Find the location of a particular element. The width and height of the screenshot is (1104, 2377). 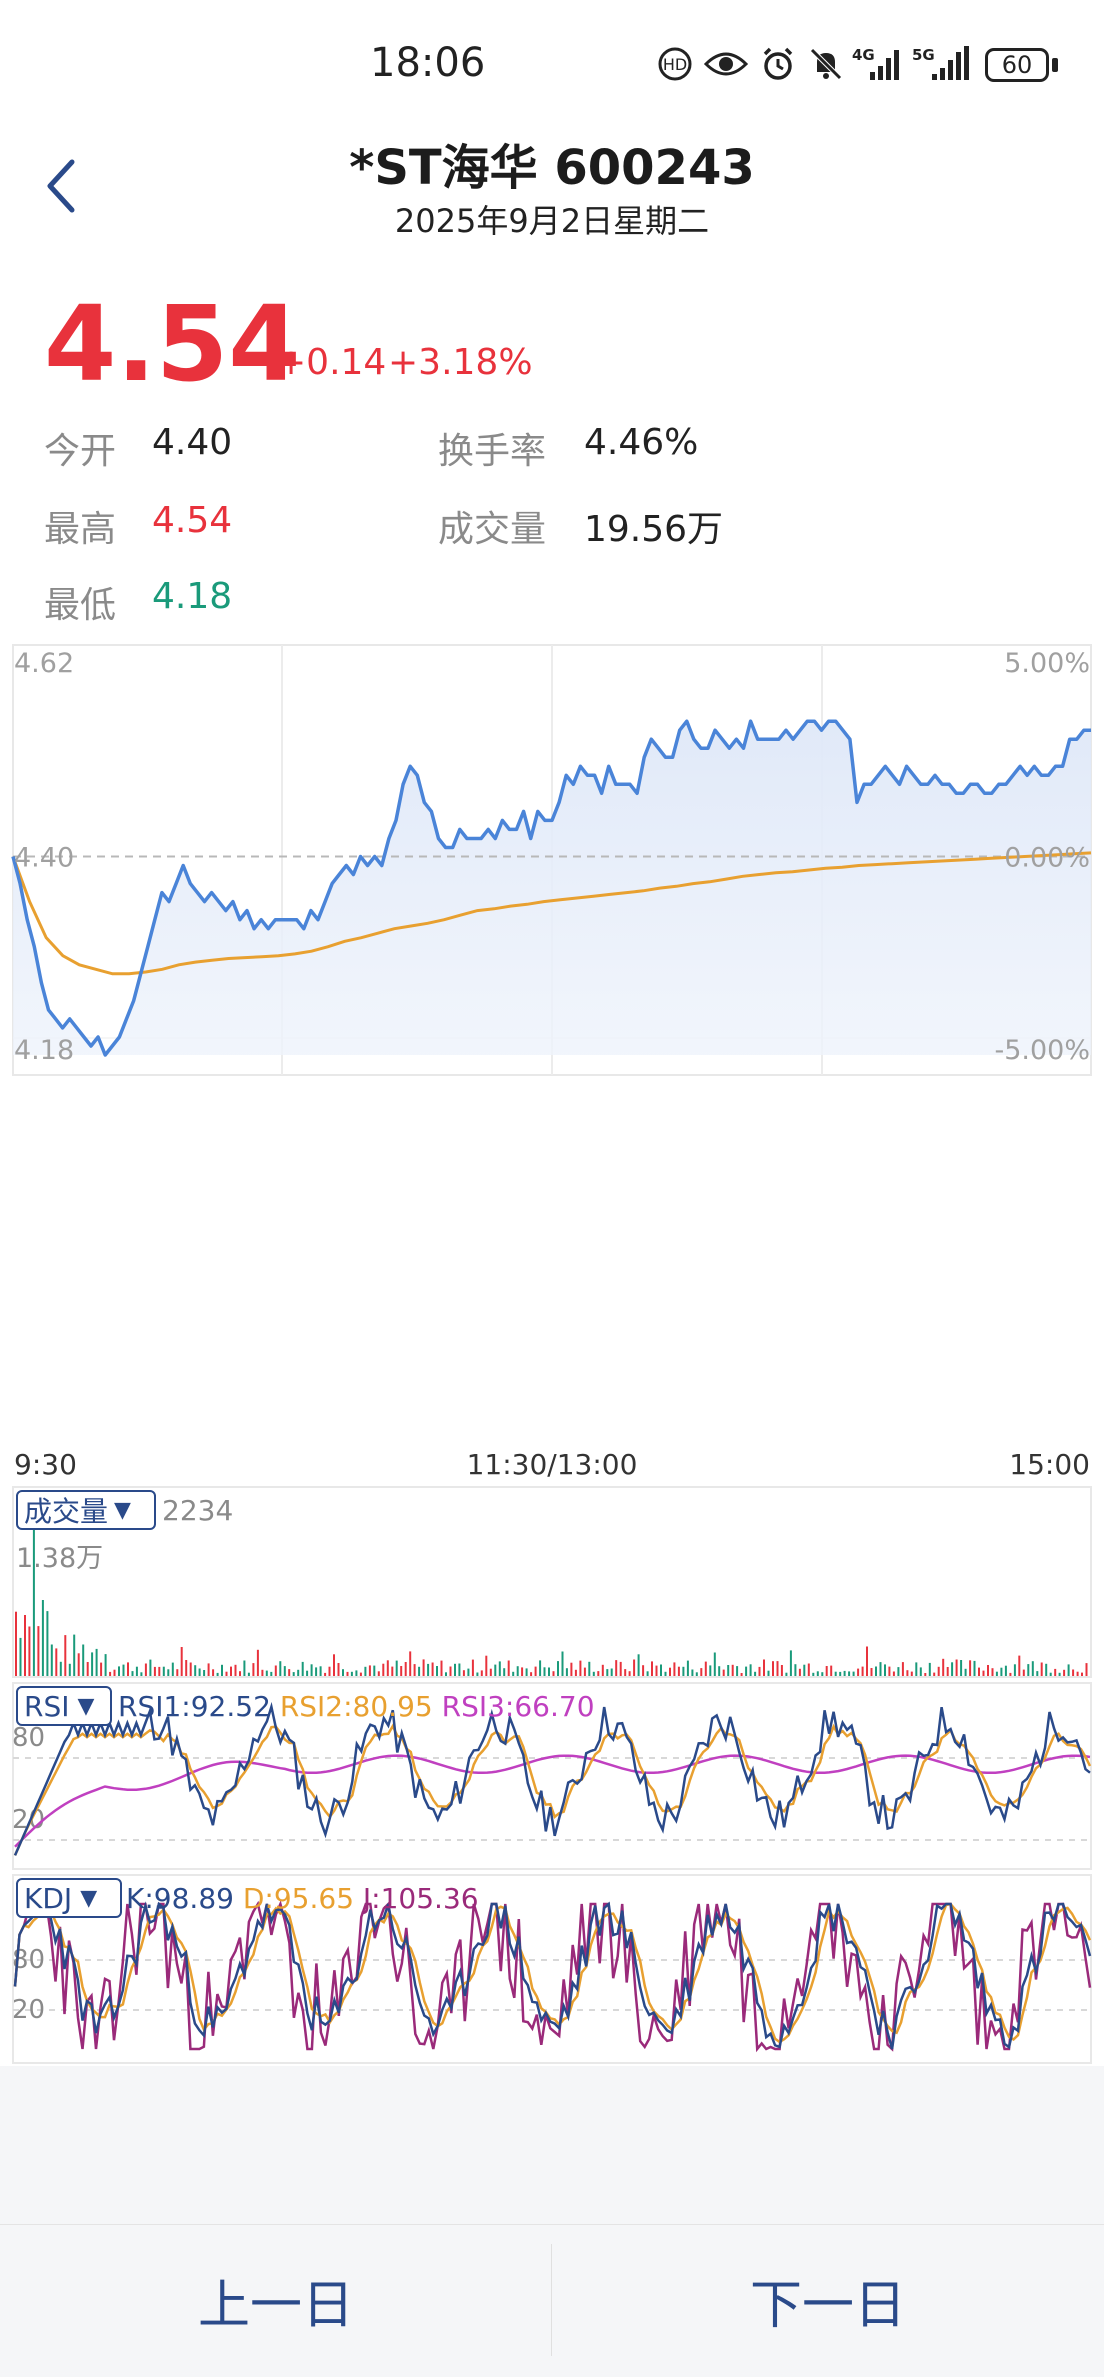

kdj-d-value: D:95.65 is located at coordinates (298, 1898).